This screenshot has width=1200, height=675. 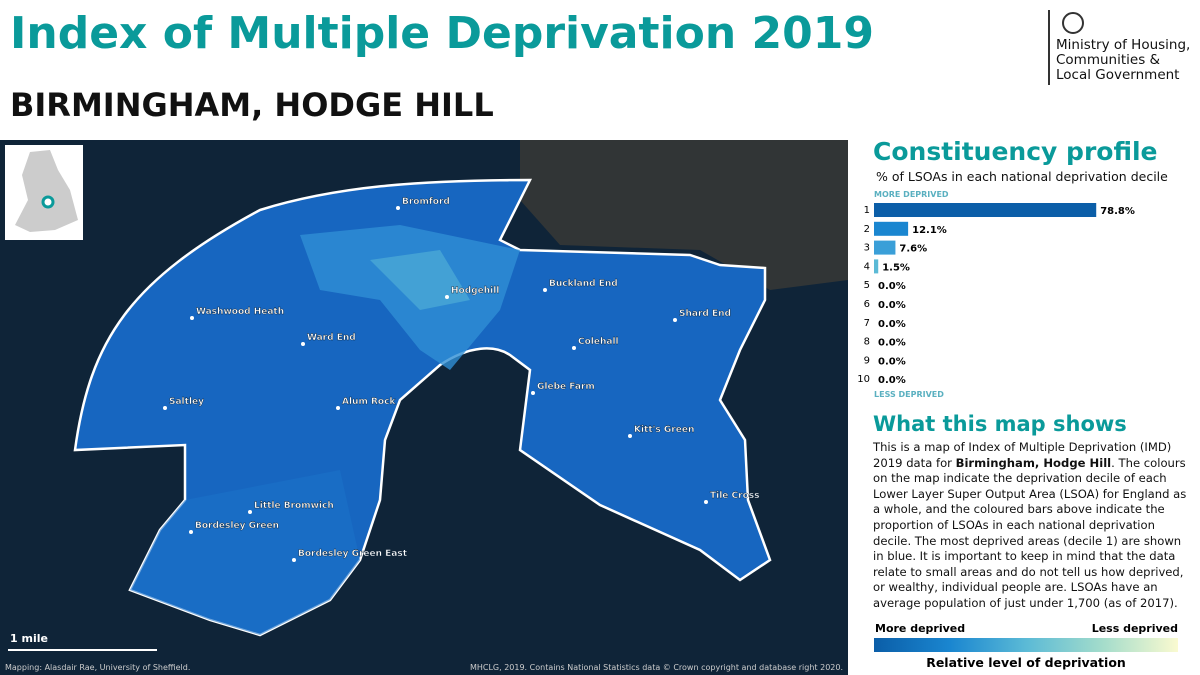 I want to click on profile-title: Constituency profile, so click(x=1015, y=151).